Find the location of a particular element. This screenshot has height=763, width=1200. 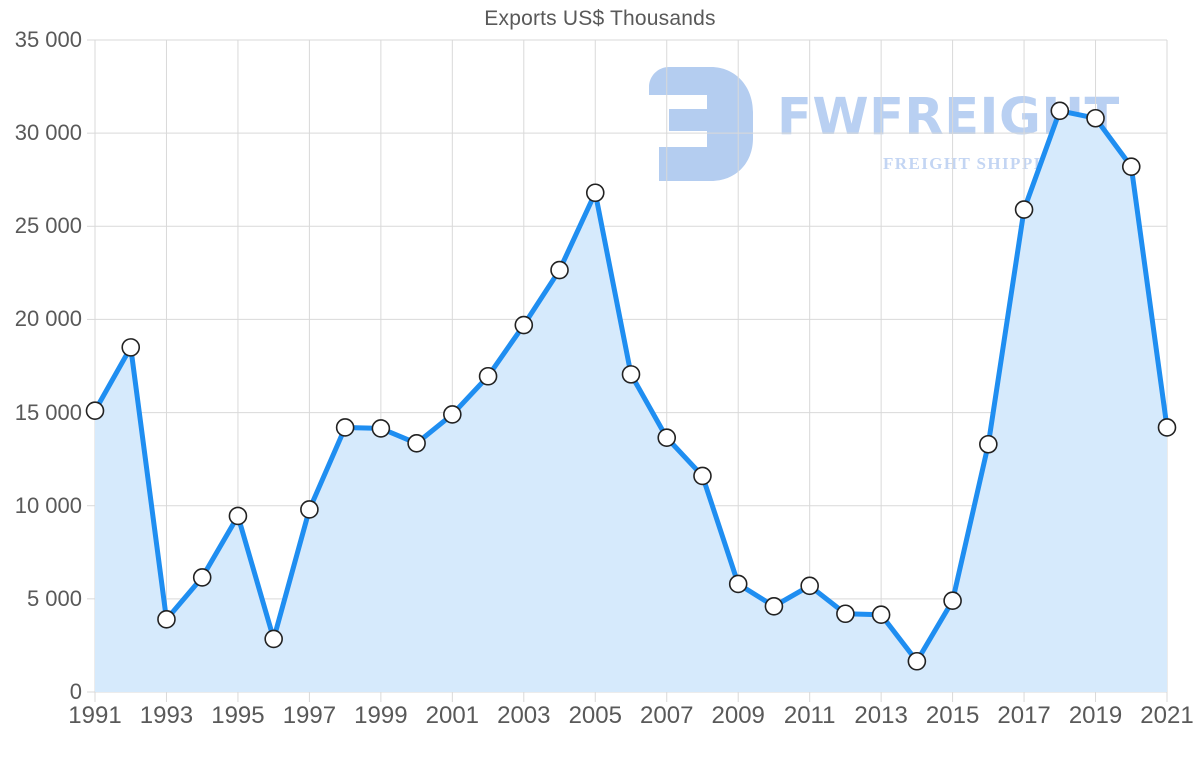

x-axis-tick-label: 1999 is located at coordinates (381, 715).